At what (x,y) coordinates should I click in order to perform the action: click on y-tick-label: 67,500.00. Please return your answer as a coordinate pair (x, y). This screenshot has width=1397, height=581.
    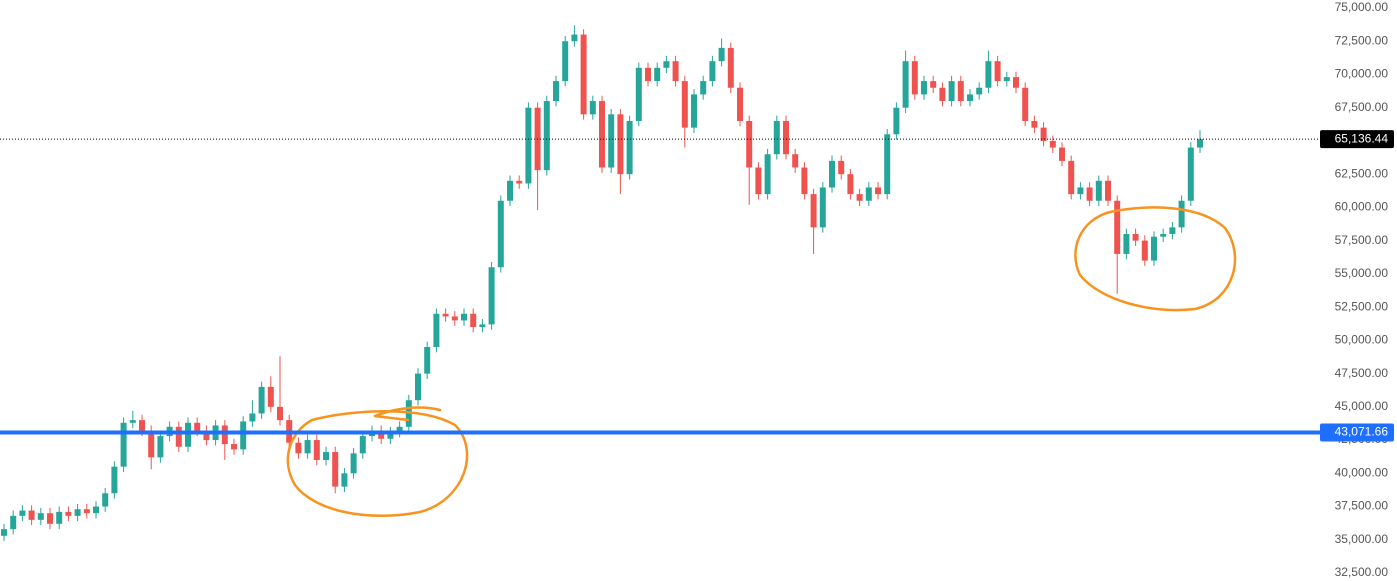
    Looking at the image, I should click on (1362, 107).